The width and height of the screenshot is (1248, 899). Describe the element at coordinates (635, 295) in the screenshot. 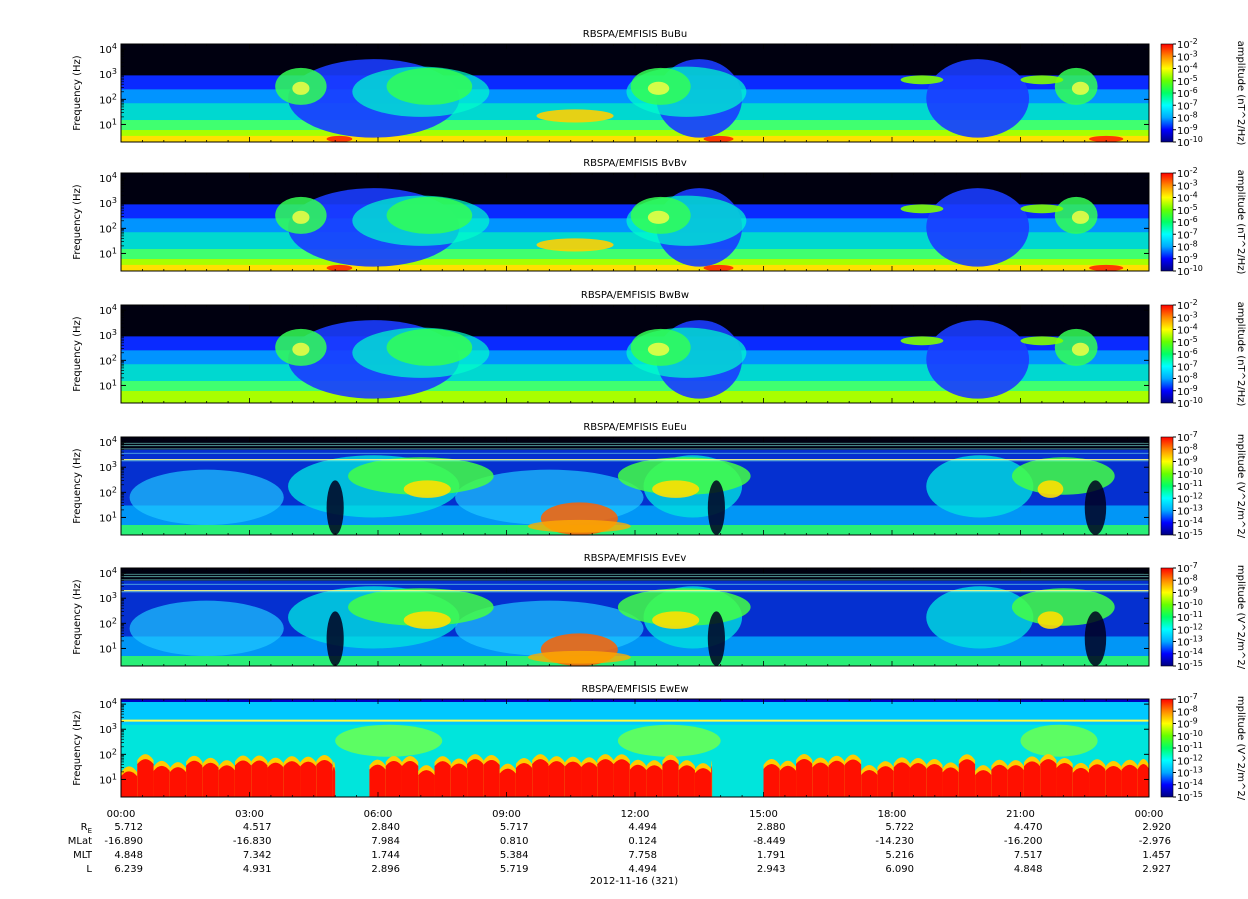

I see `panel-title: RBSPA/EMFISIS BwBw` at that location.